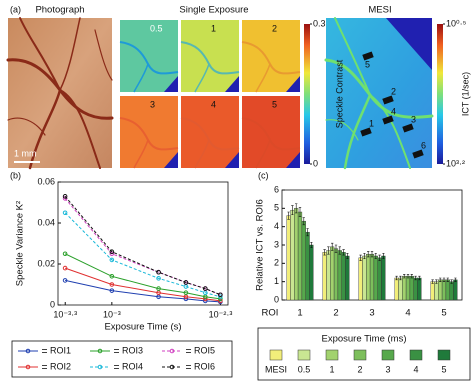 The height and width of the screenshot is (384, 474). I want to click on roi-label: 1, so click(371, 123).